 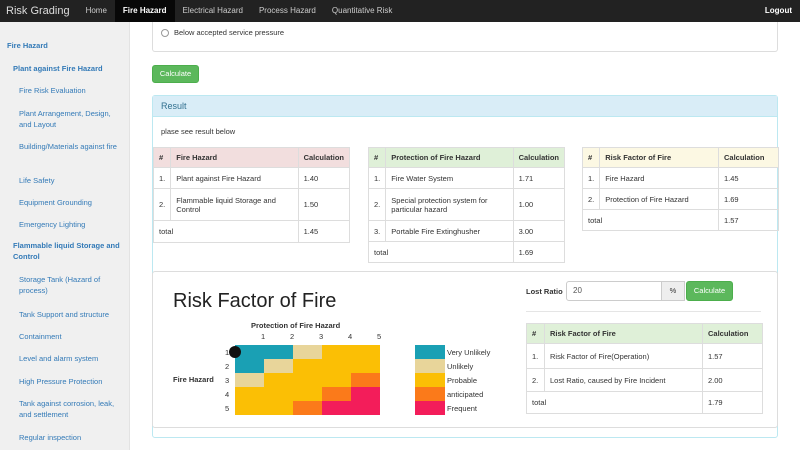 What do you see at coordinates (465, 106) in the screenshot?
I see `result-heading: Result` at bounding box center [465, 106].